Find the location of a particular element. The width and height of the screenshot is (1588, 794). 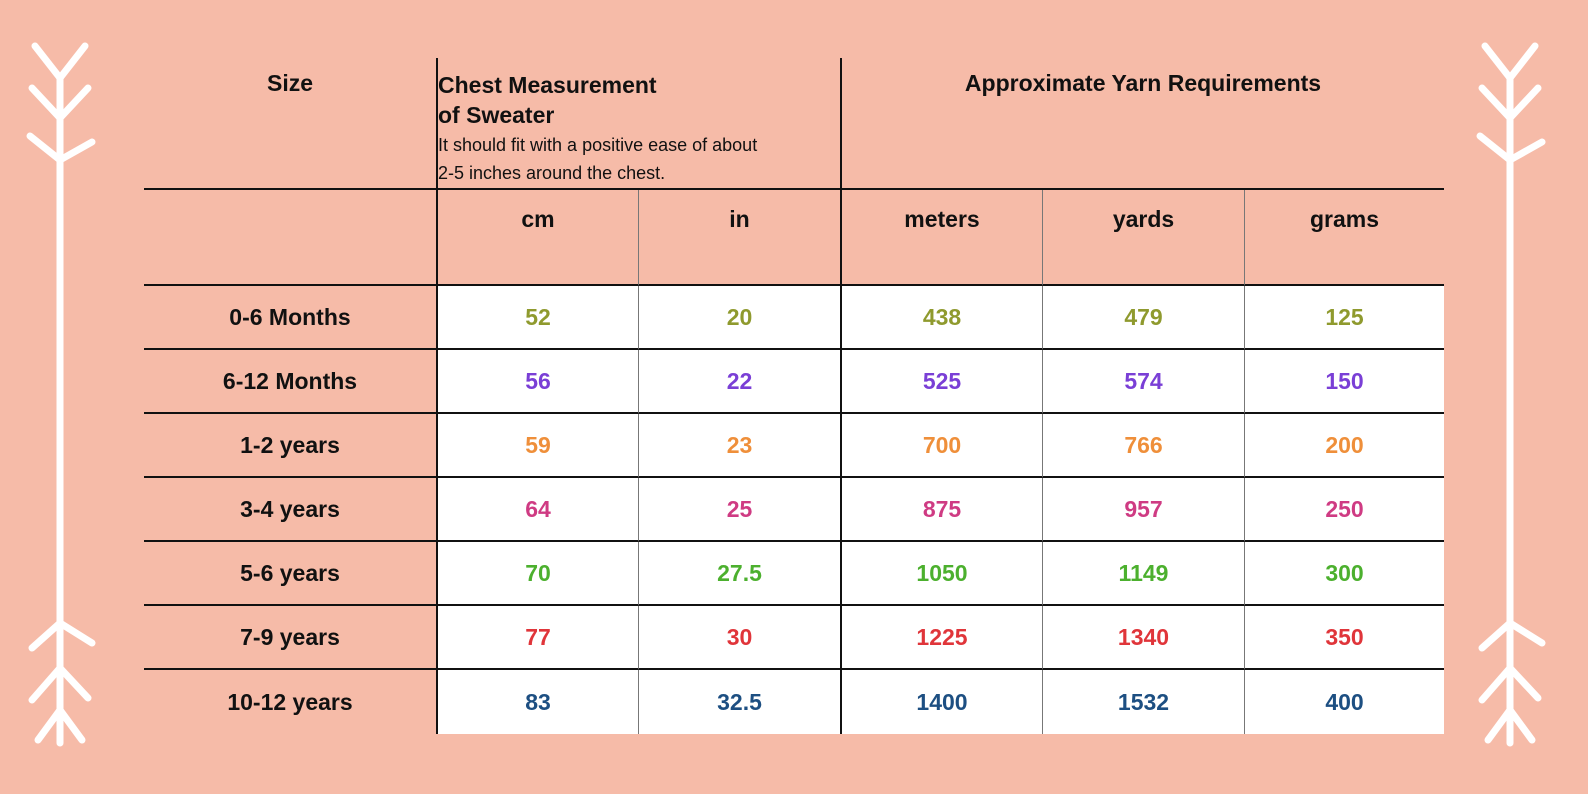

table-cell: 200 is located at coordinates (1344, 446).